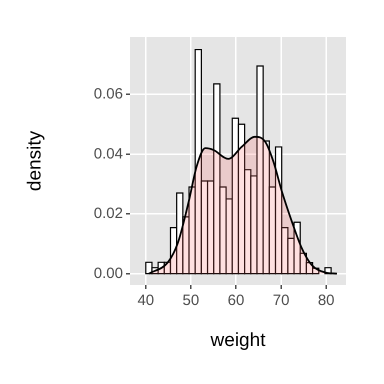 The height and width of the screenshot is (384, 384). Describe the element at coordinates (108, 273) in the screenshot. I see `y-tick-label: 0.00` at that location.